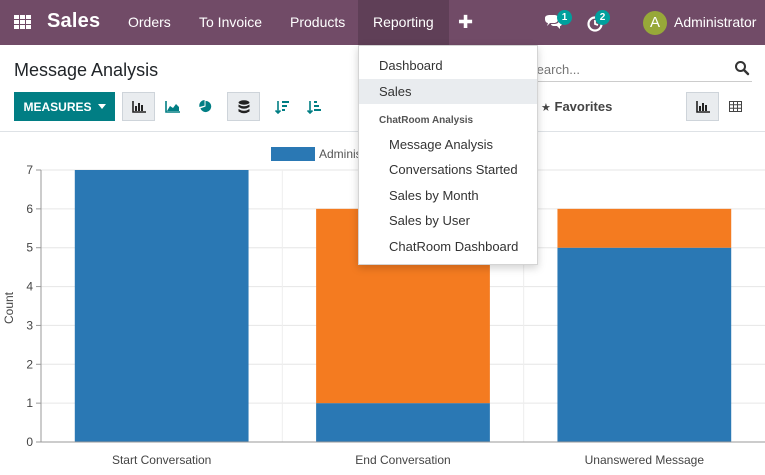 The image size is (765, 475). I want to click on graph-view-icon, so click(702, 106).